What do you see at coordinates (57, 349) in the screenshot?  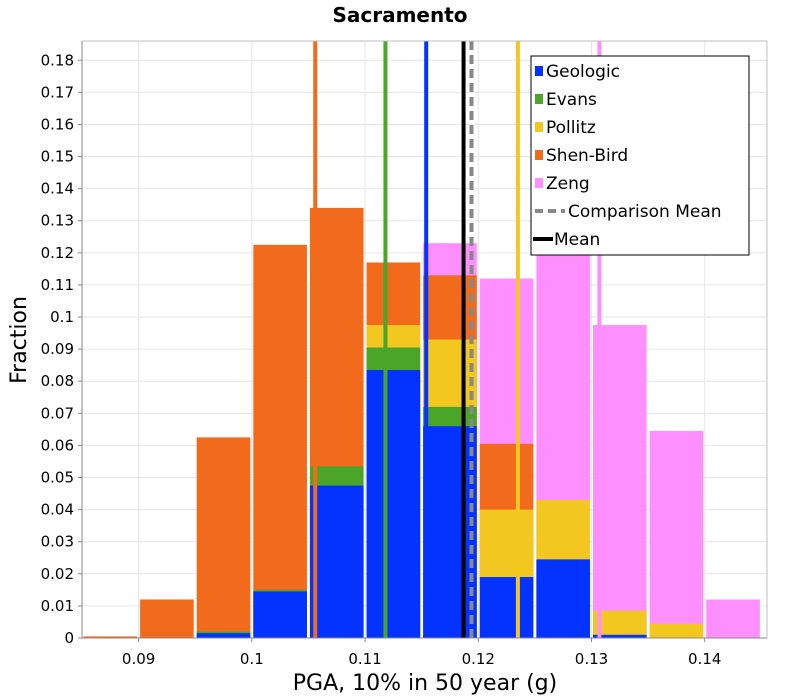 I see `y-tick-label: 0.09` at bounding box center [57, 349].